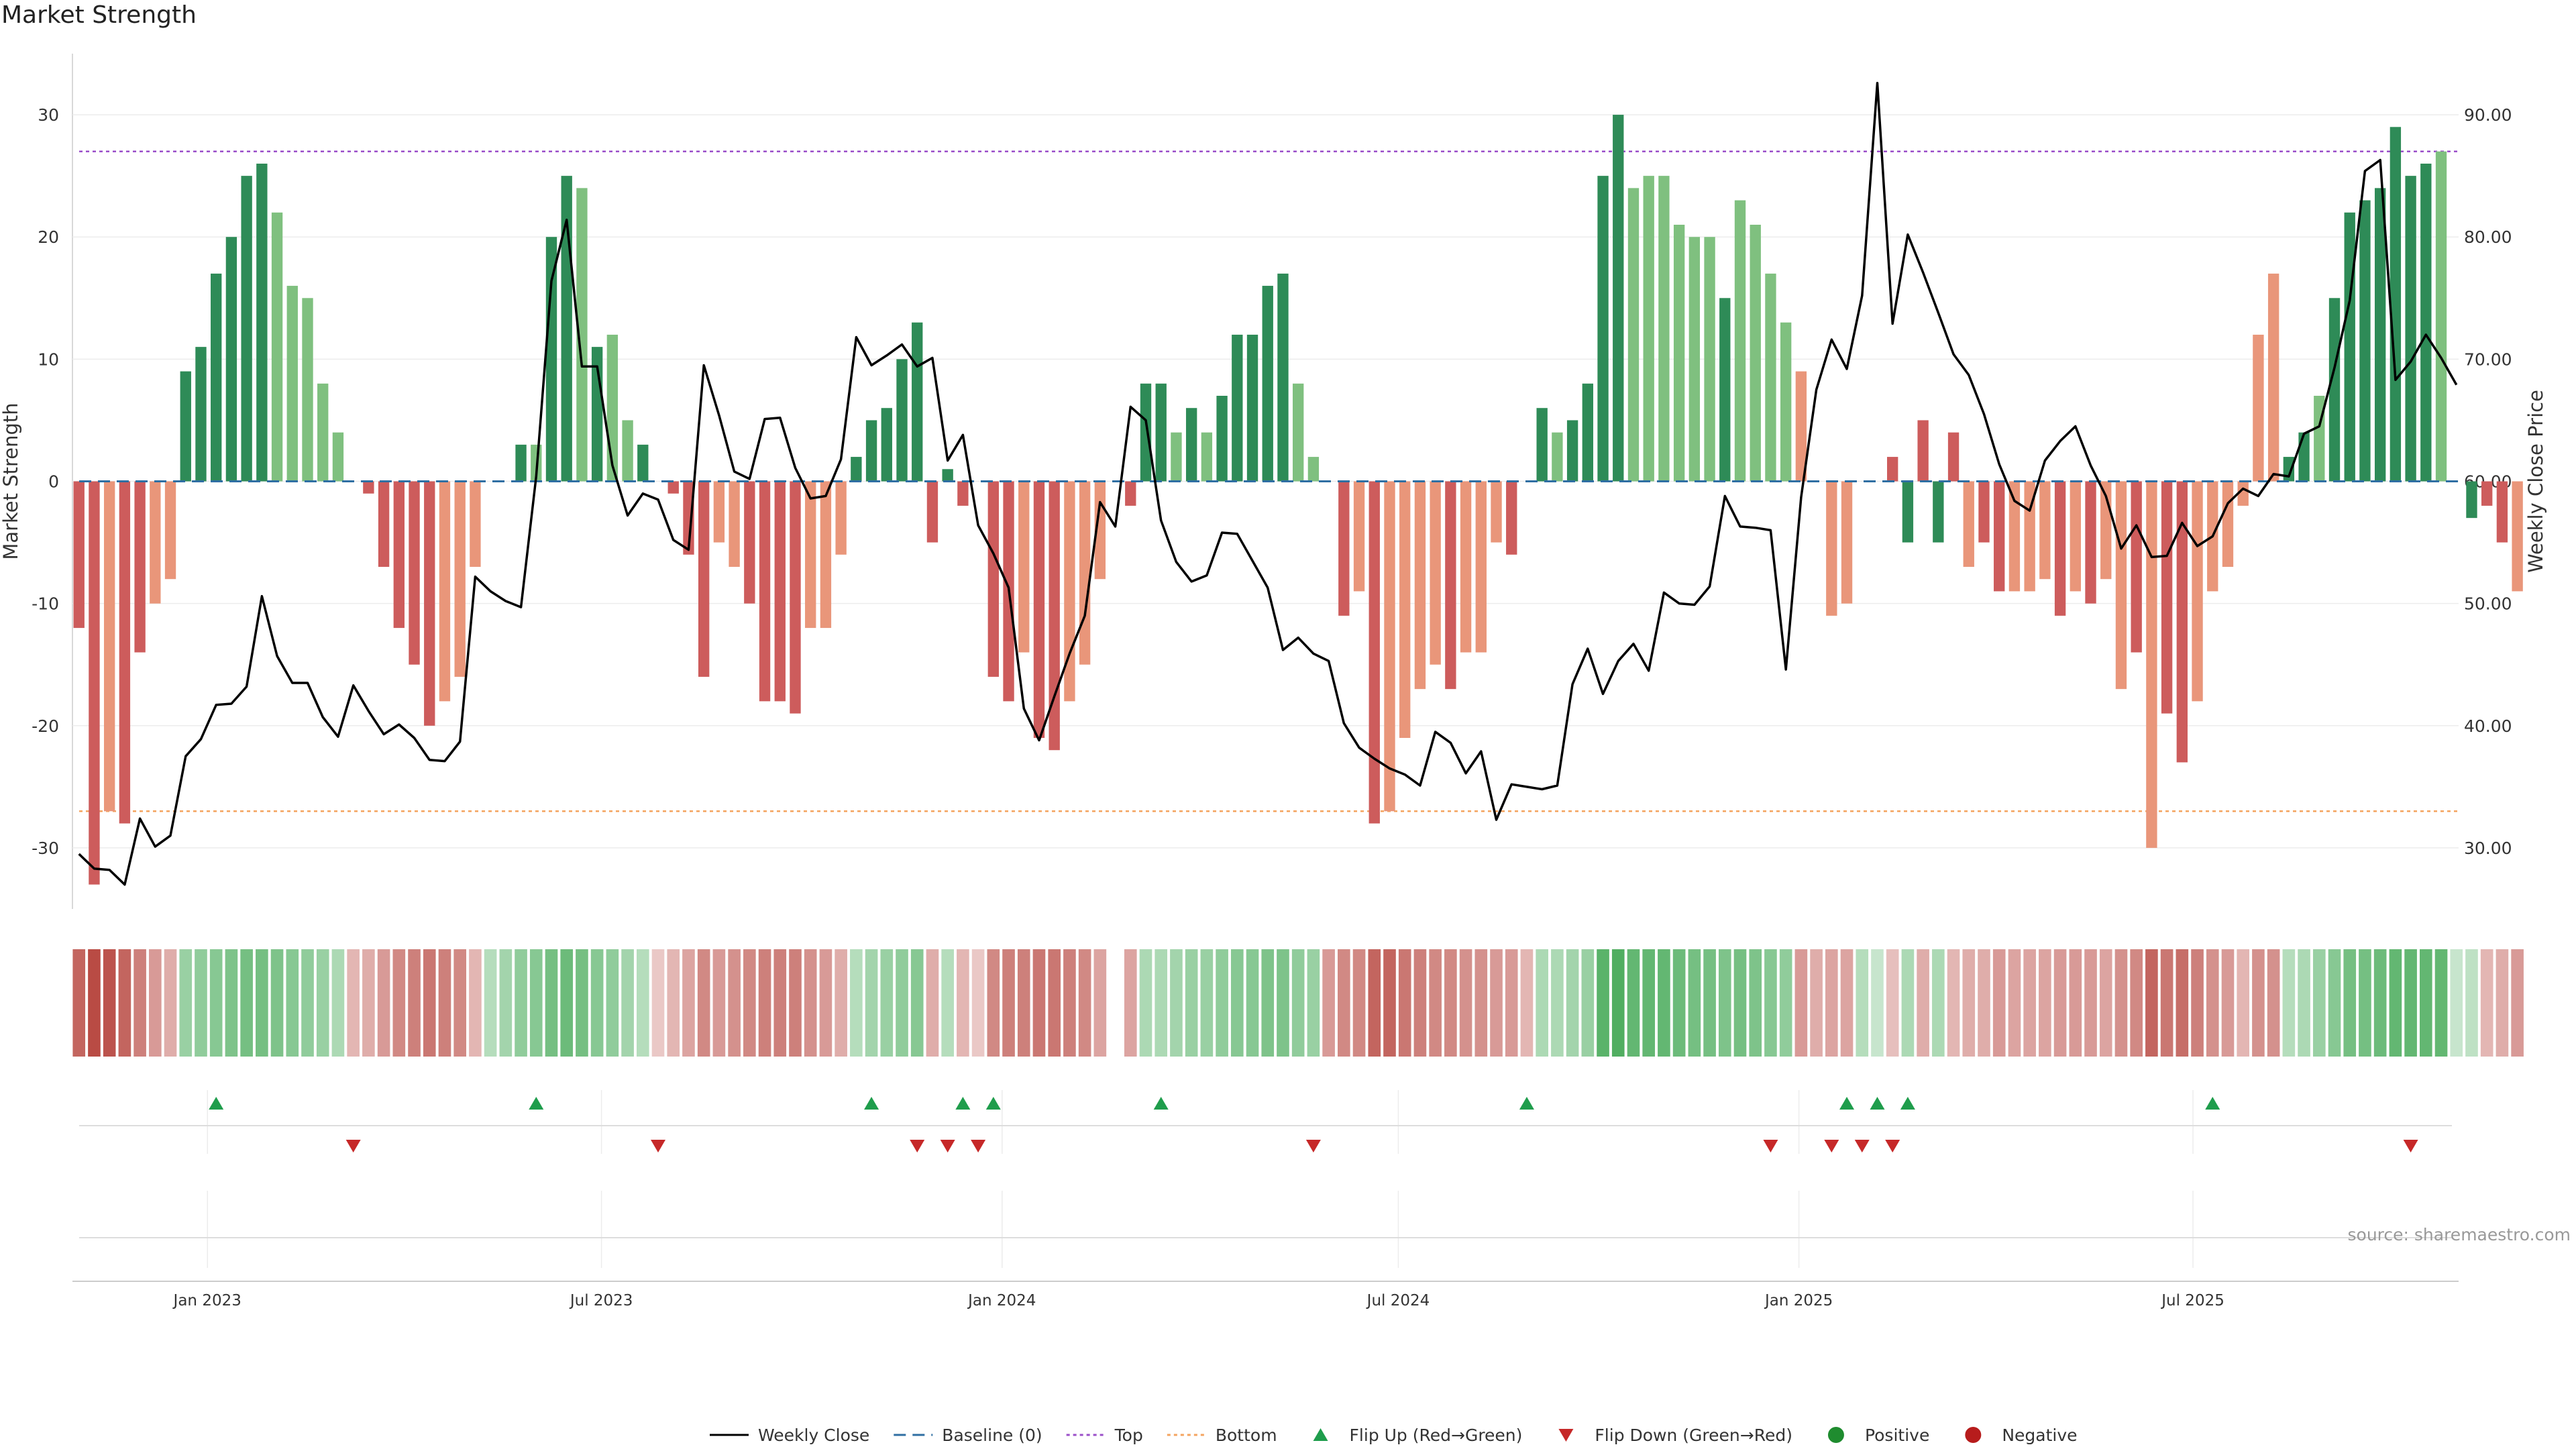  What do you see at coordinates (2488, 115) in the screenshot?
I see `y2-tick-label: 90.00` at bounding box center [2488, 115].